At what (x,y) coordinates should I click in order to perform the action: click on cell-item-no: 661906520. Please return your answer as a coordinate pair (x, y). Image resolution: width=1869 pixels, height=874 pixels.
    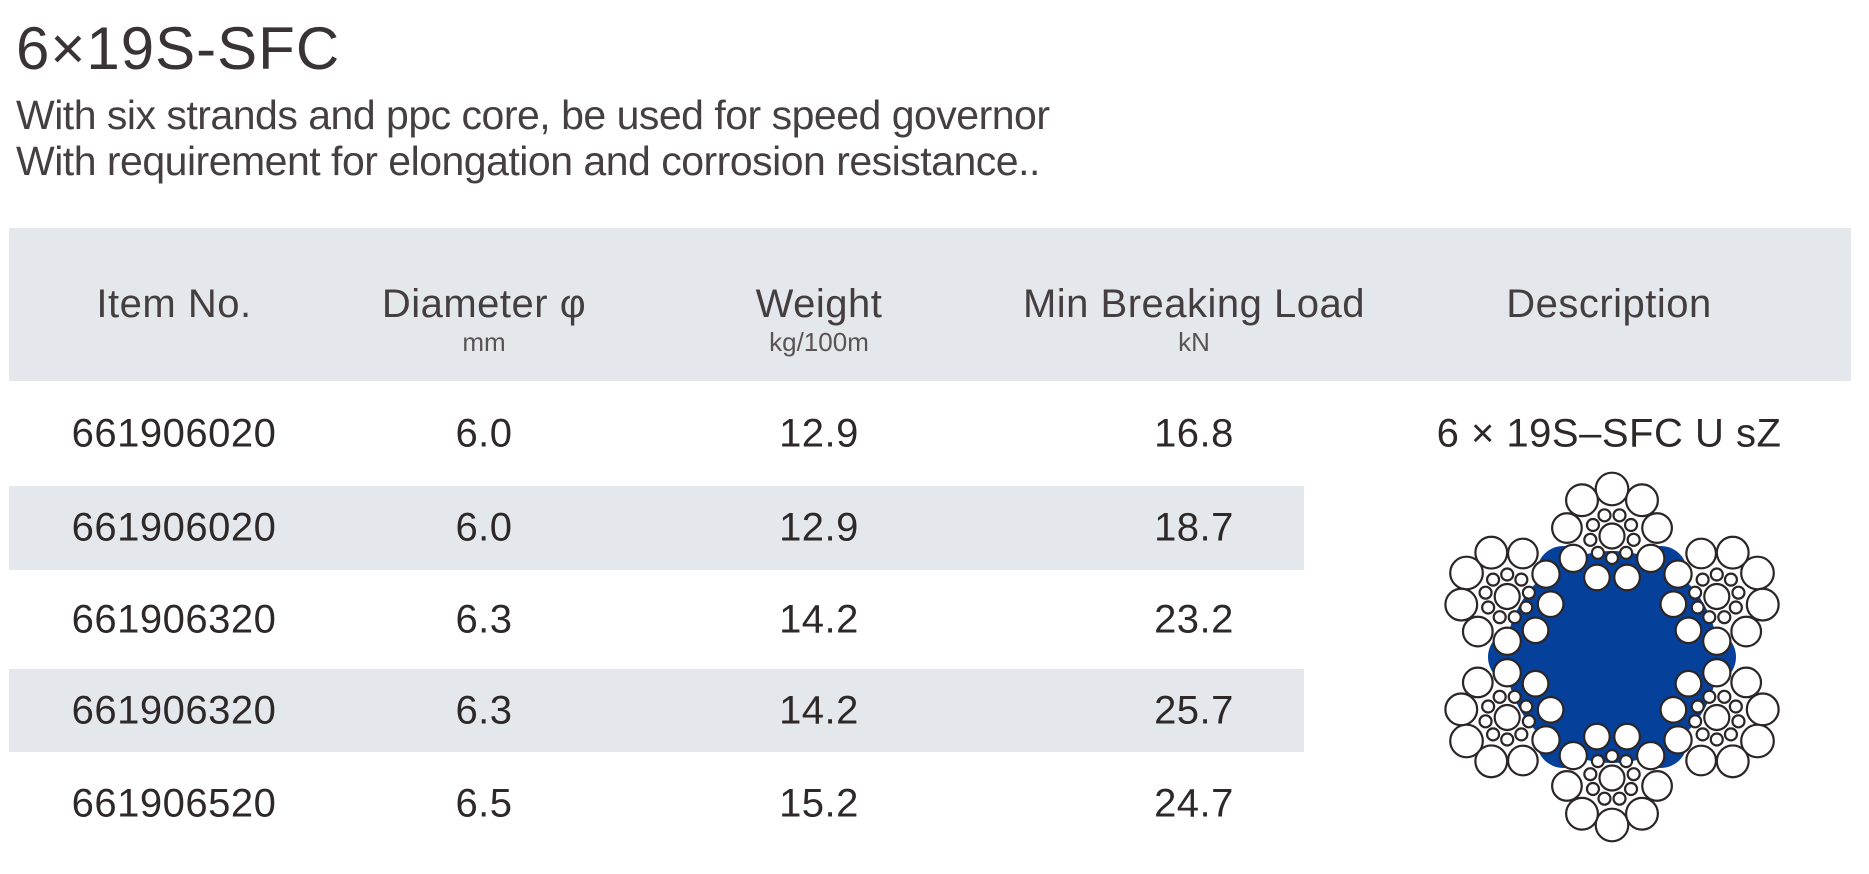
    Looking at the image, I should click on (174, 803).